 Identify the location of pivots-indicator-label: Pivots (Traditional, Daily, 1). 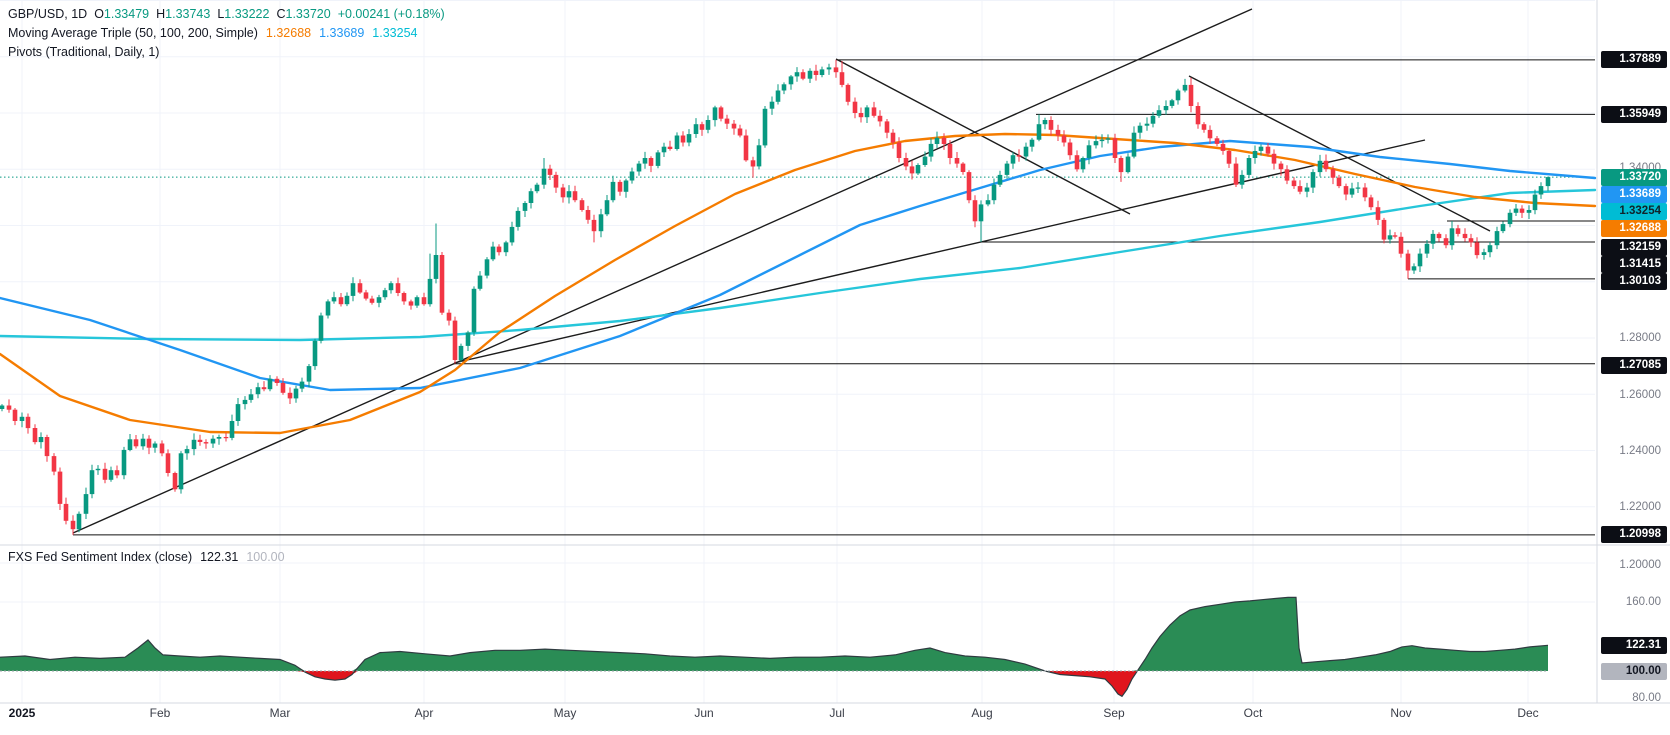
(84, 52).